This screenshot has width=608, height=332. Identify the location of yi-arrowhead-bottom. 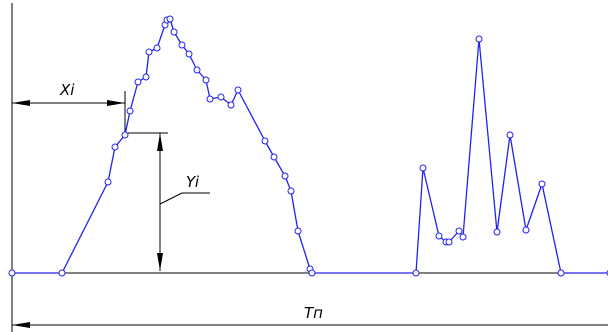
(160, 262).